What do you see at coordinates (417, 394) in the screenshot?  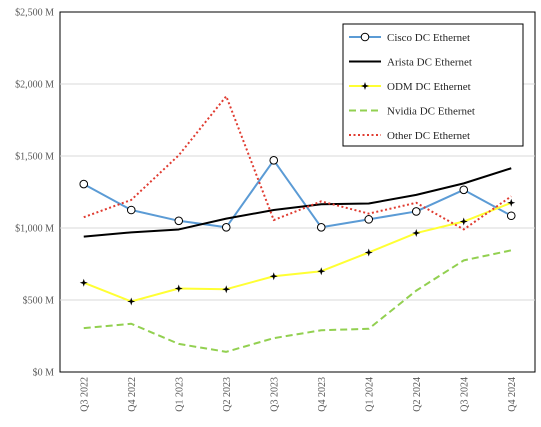 I see `x-tick-label: Q2 2024` at bounding box center [417, 394].